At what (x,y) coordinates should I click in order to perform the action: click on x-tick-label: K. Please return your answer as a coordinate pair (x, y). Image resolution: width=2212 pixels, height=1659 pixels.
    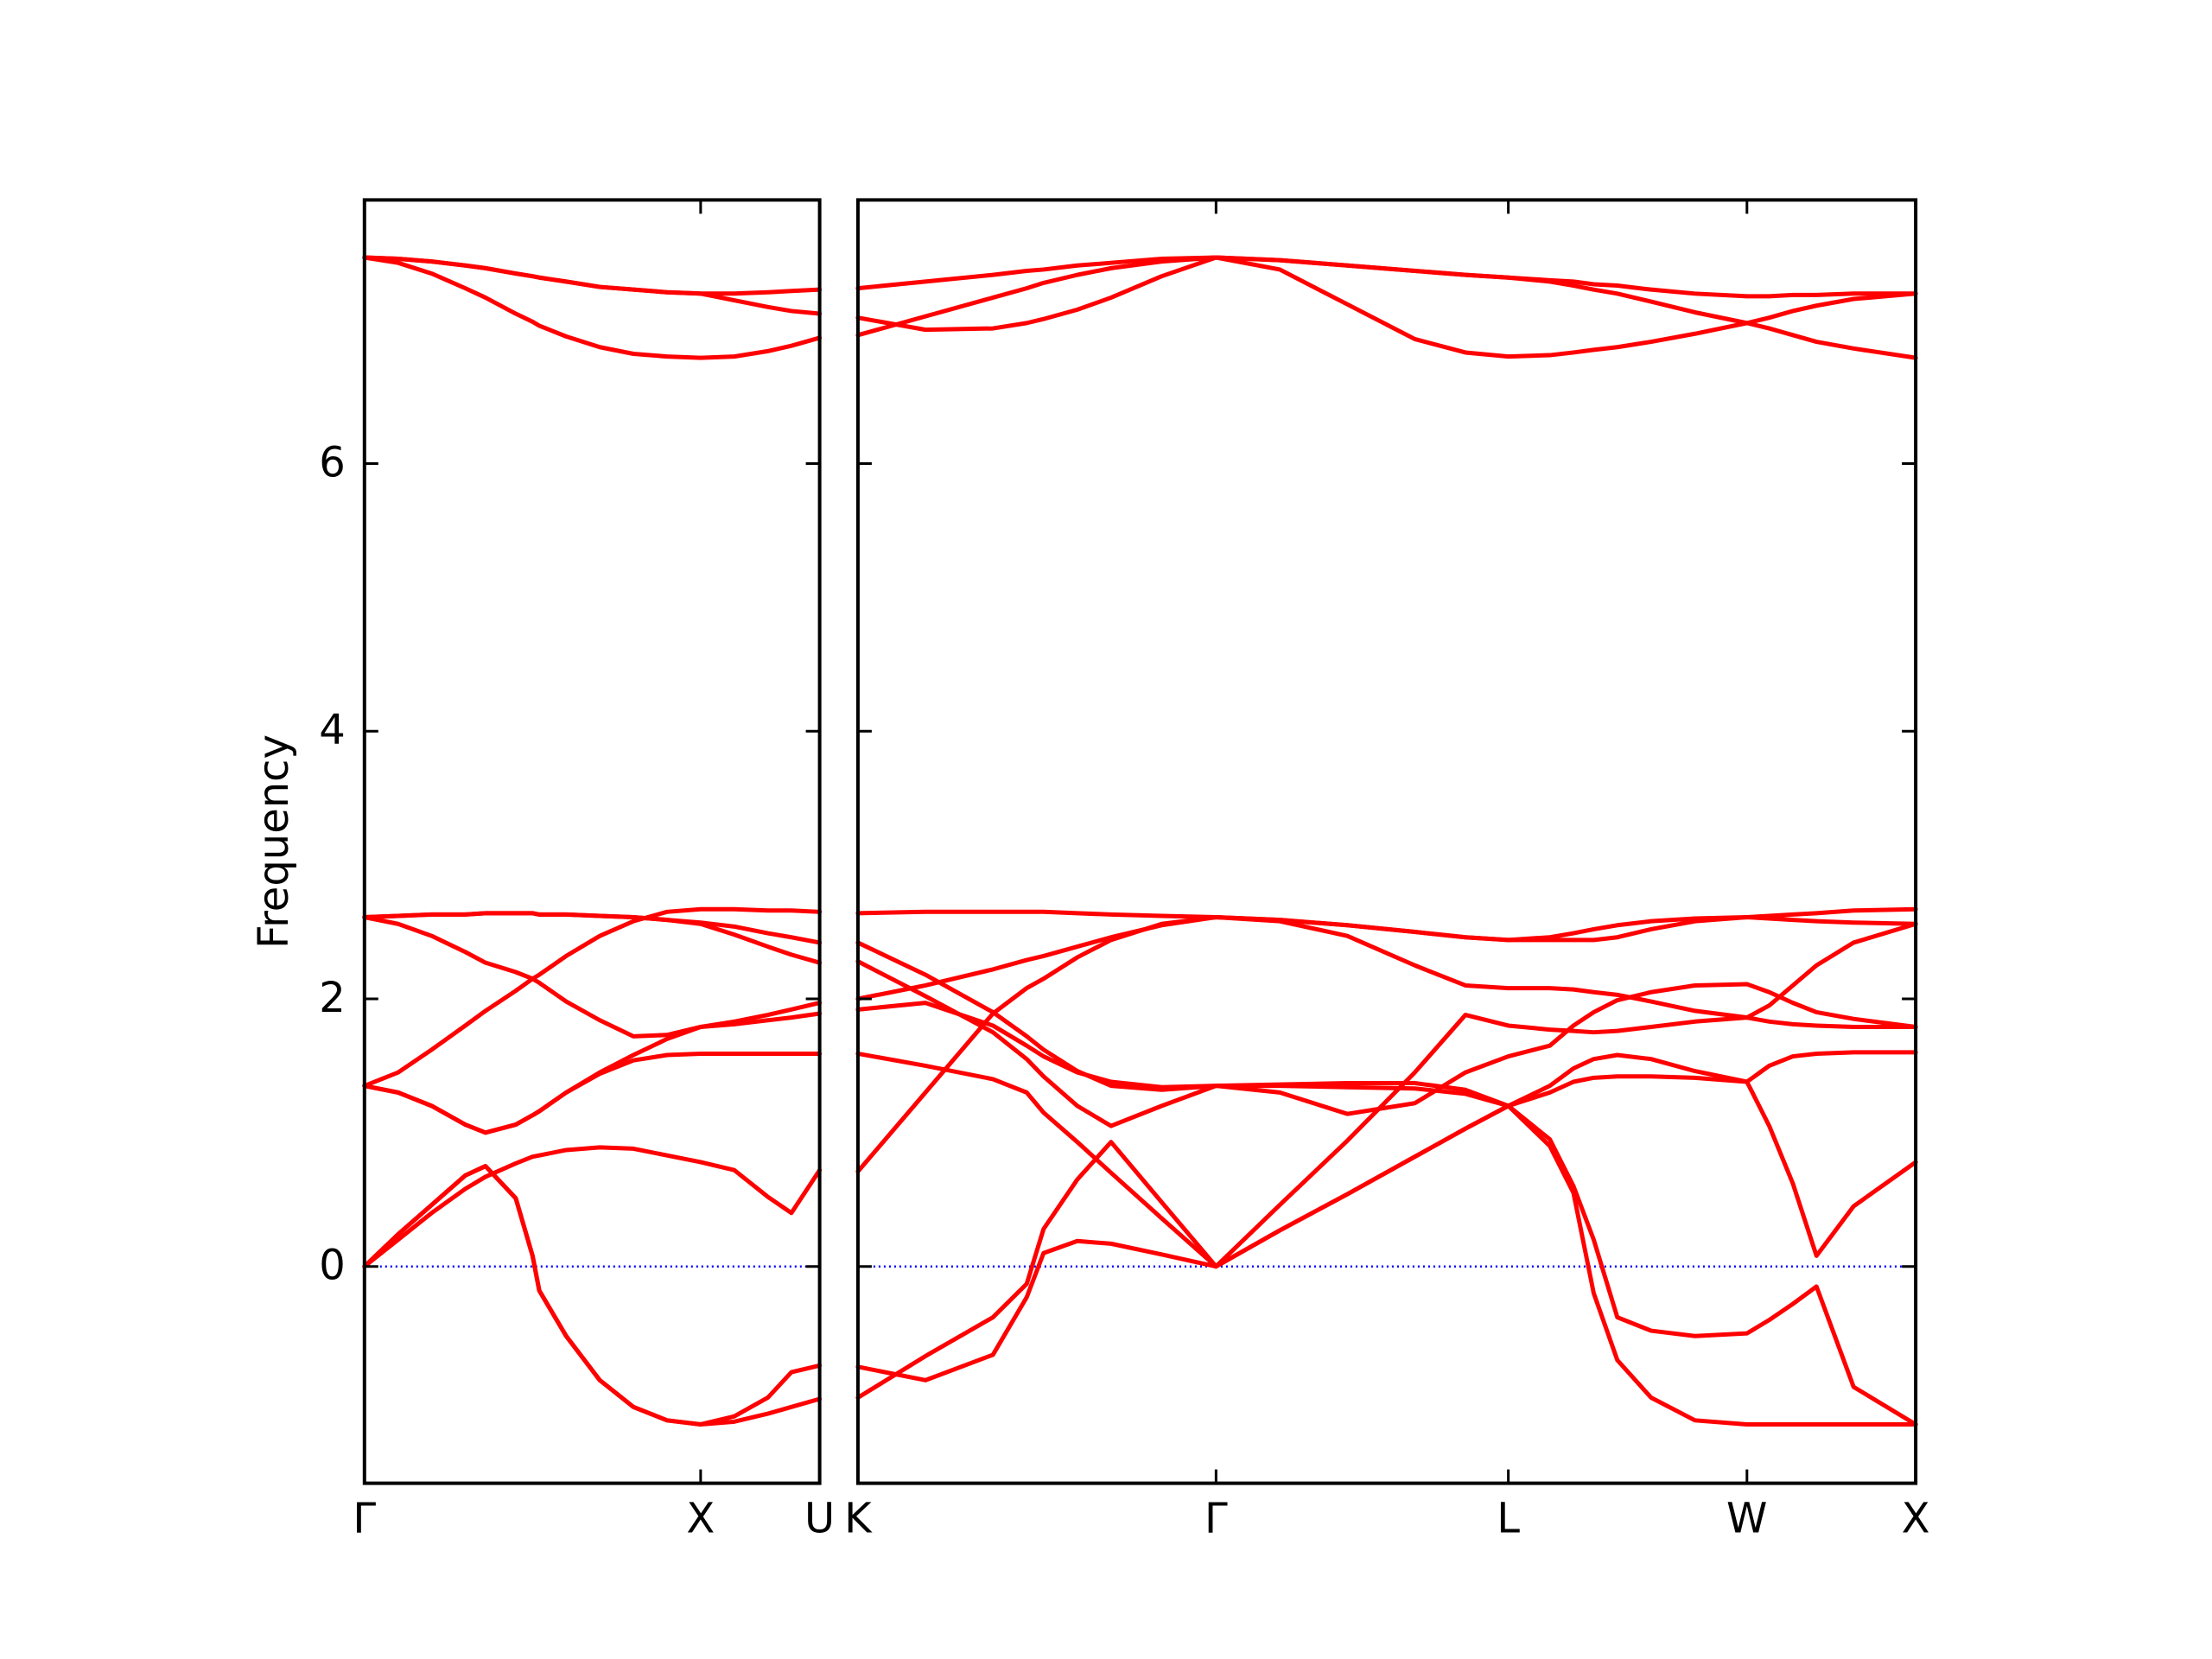
    Looking at the image, I should click on (858, 1519).